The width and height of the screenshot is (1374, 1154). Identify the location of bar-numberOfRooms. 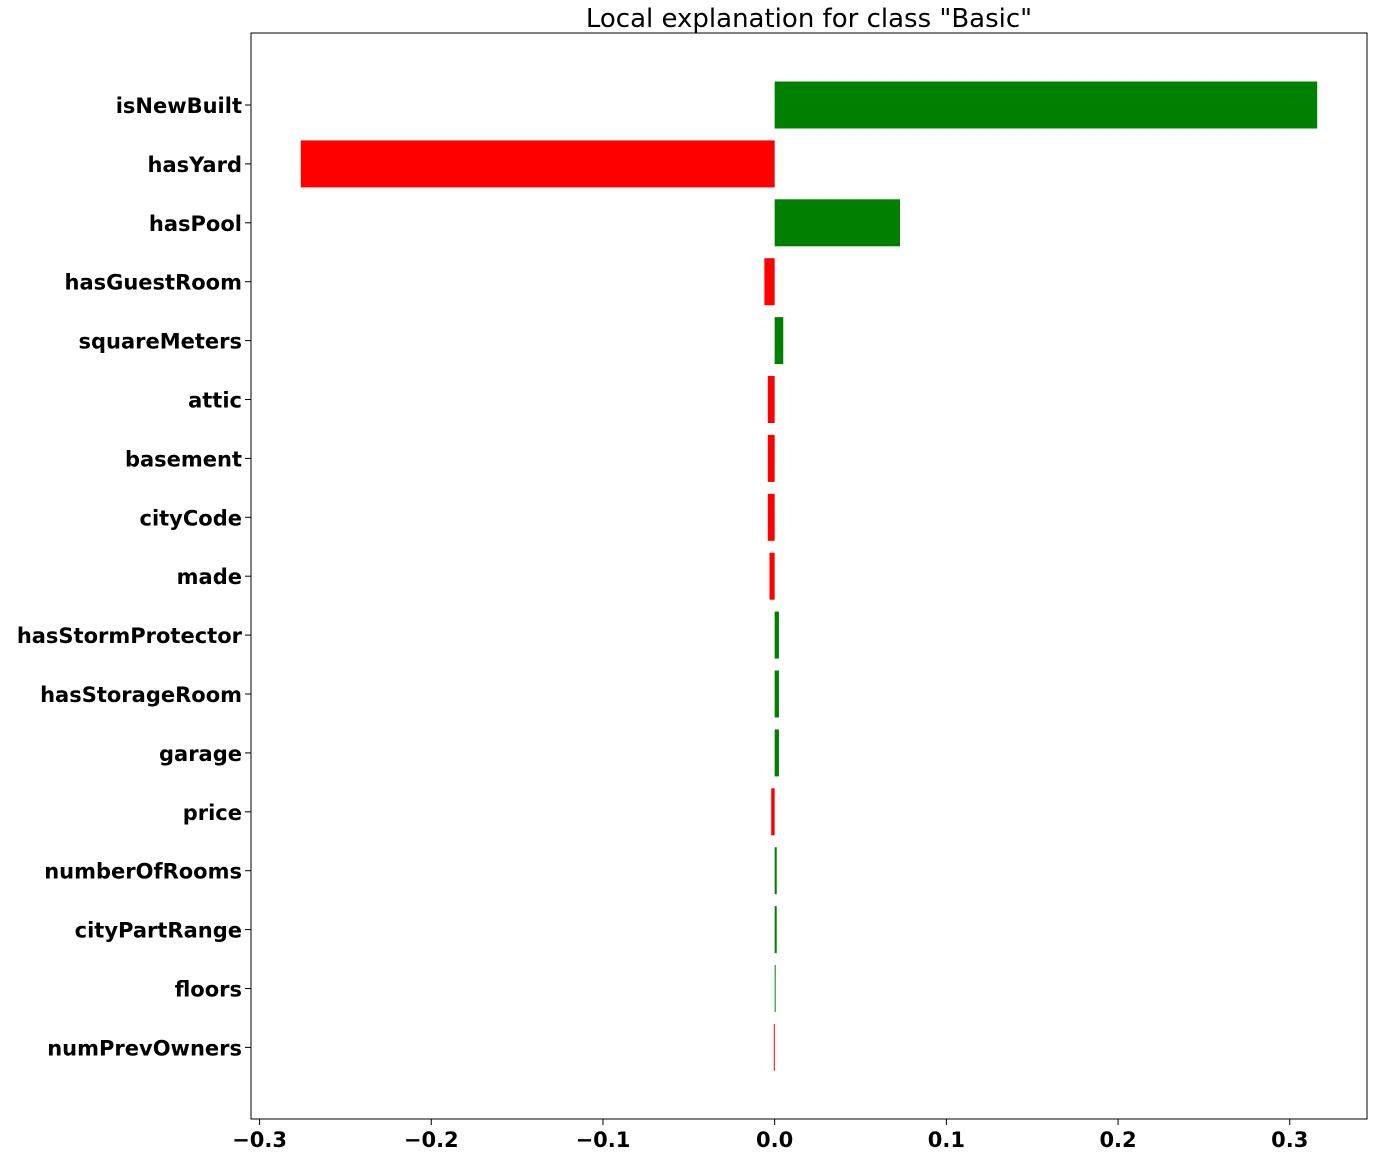
(775, 871).